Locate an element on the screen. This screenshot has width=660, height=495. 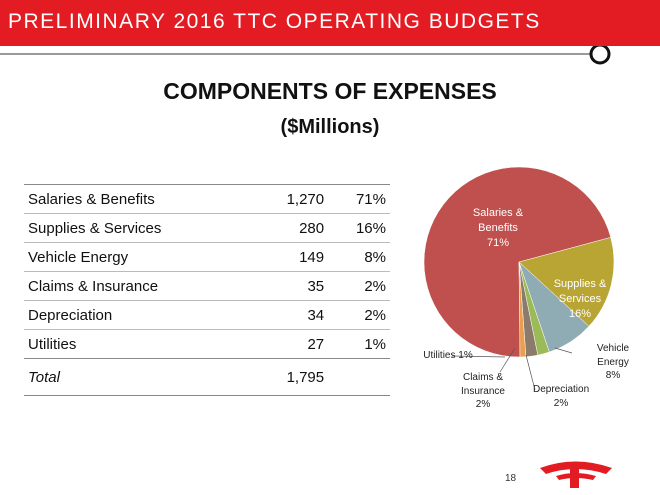
total-row: Total 1,795 is located at coordinates (207, 377).